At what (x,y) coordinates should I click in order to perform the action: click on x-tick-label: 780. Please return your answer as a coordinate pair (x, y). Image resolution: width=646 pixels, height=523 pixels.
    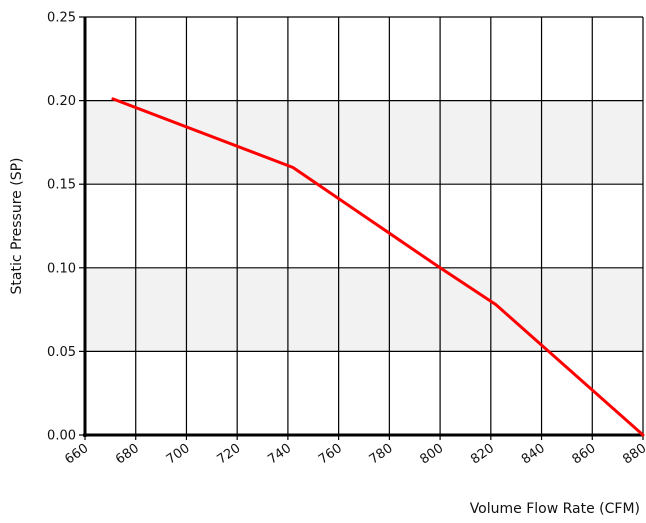
    Looking at the image, I should click on (381, 454).